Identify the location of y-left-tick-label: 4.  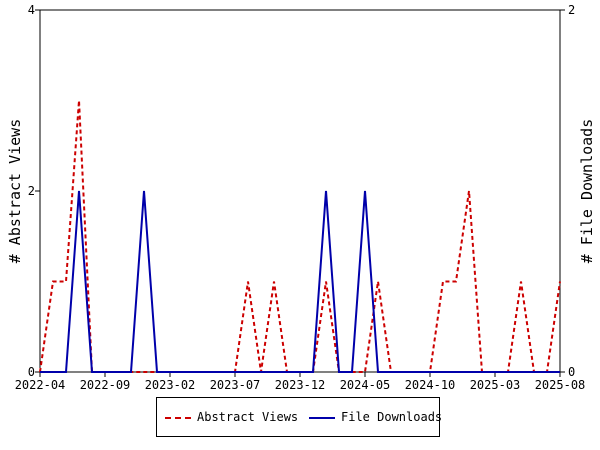
(31, 10).